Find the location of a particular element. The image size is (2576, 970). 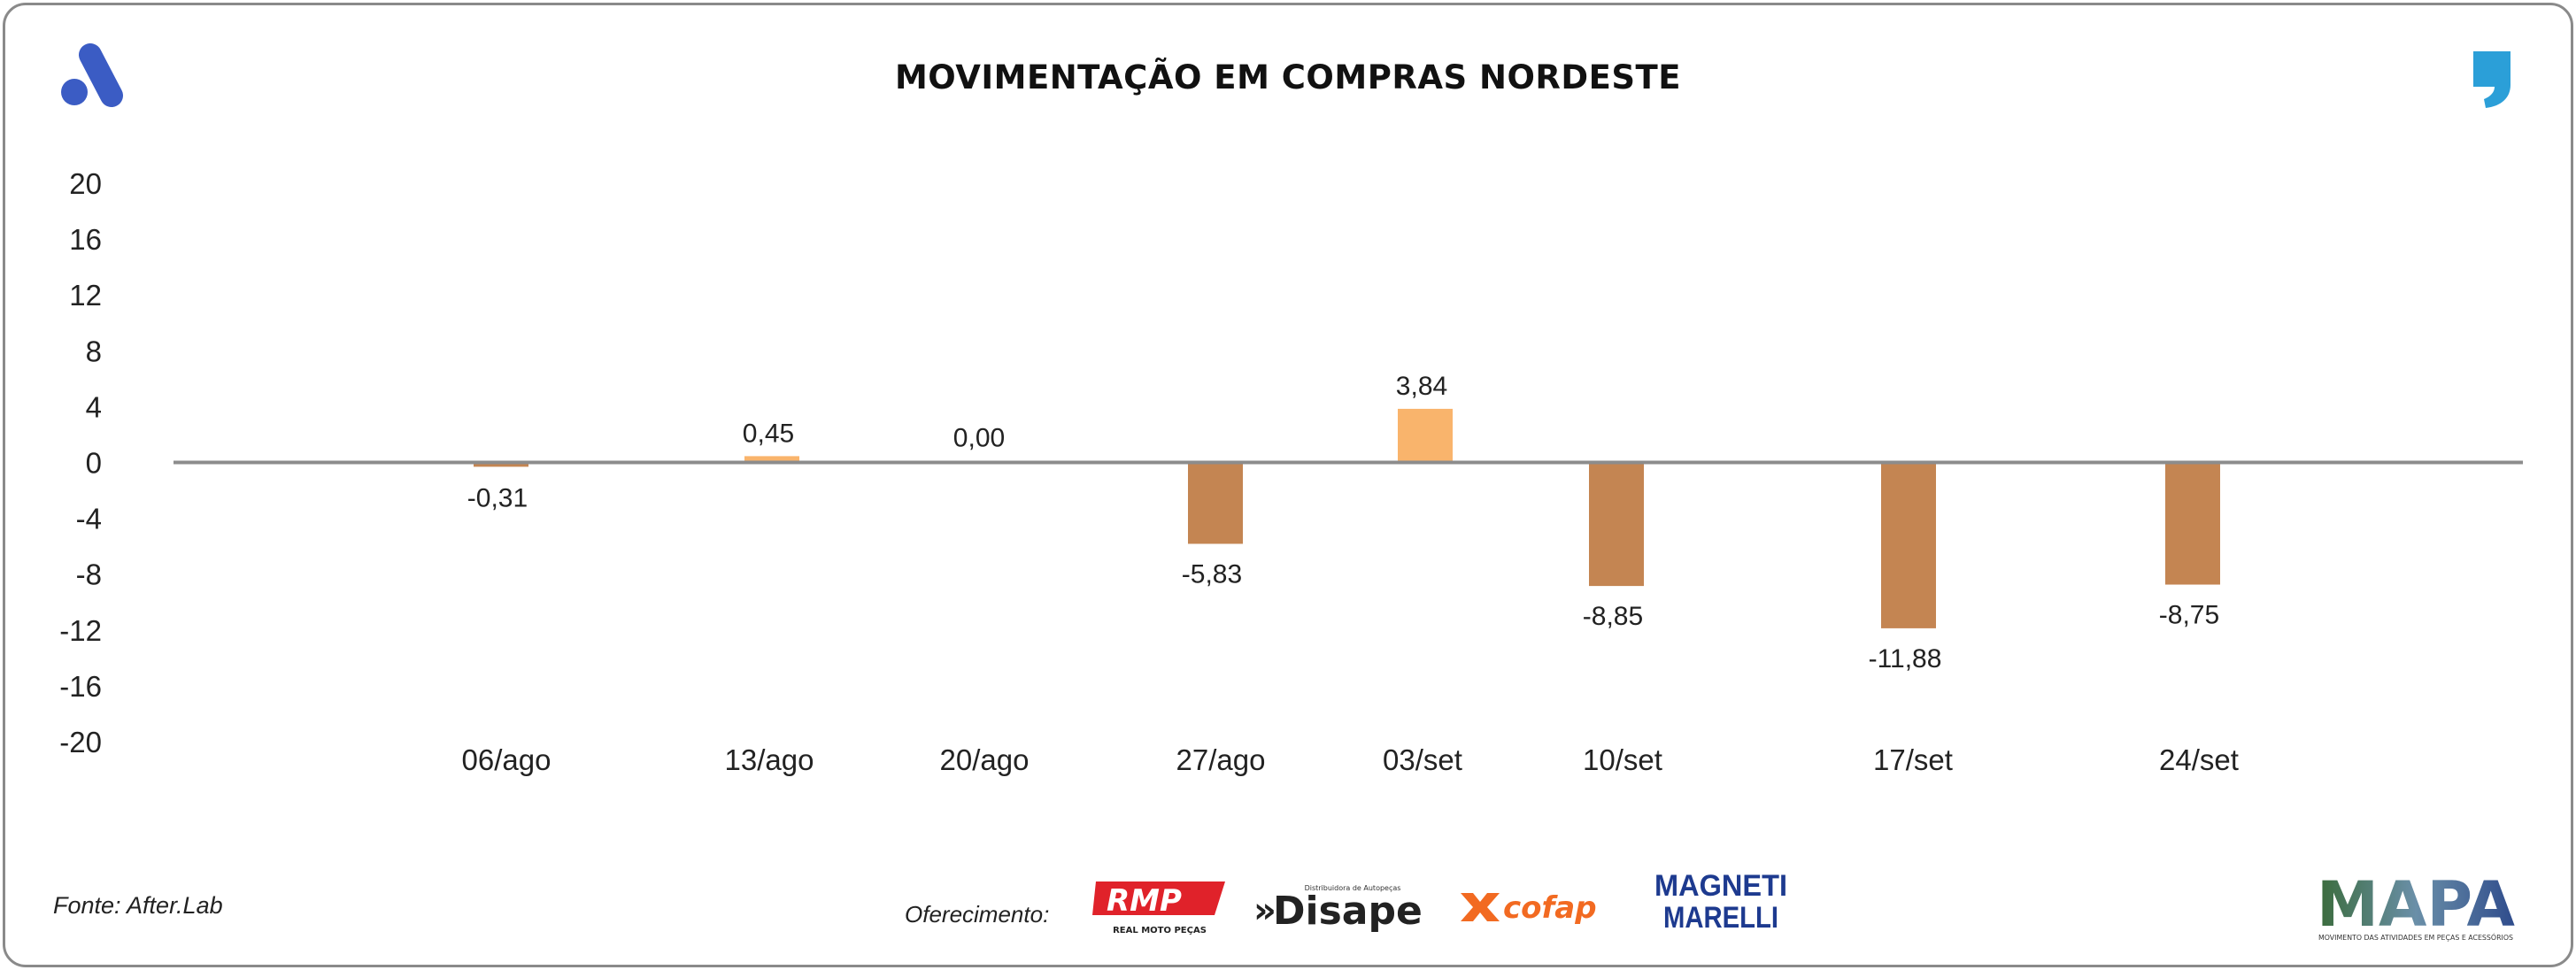

x-tick-label: 10/set is located at coordinates (1622, 759).